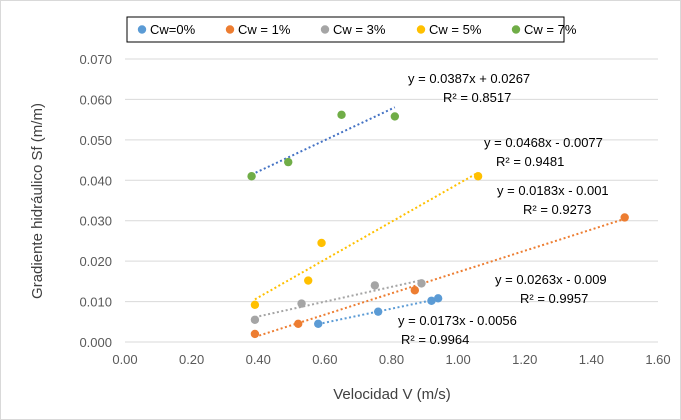  What do you see at coordinates (457, 359) in the screenshot?
I see `x-tick-label: 1.00` at bounding box center [457, 359].